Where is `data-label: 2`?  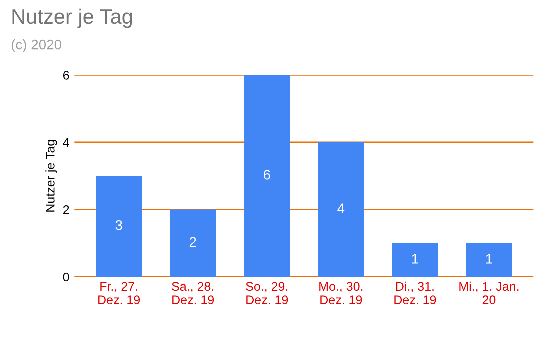
data-label: 2 is located at coordinates (193, 242).